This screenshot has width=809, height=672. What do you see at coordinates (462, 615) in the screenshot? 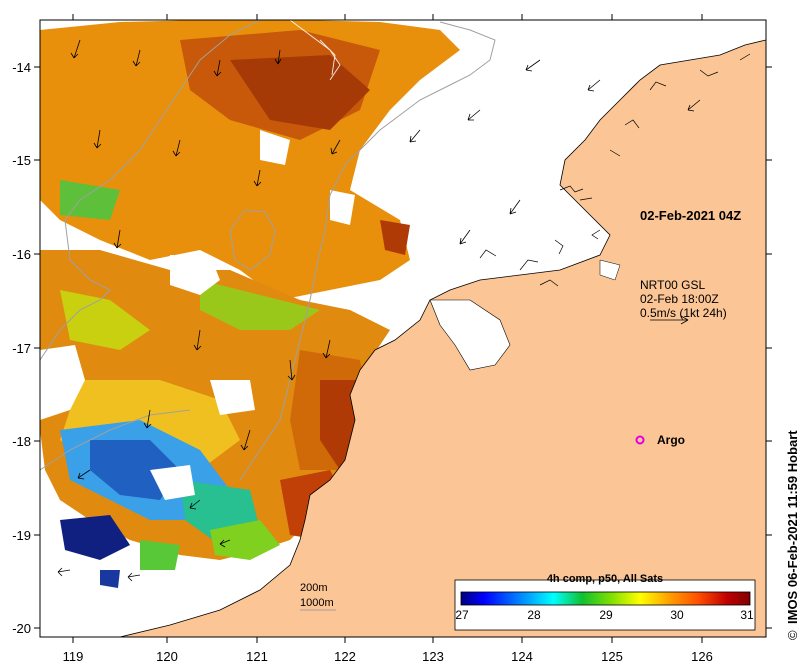
I see `colorbar-tick: 27` at bounding box center [462, 615].